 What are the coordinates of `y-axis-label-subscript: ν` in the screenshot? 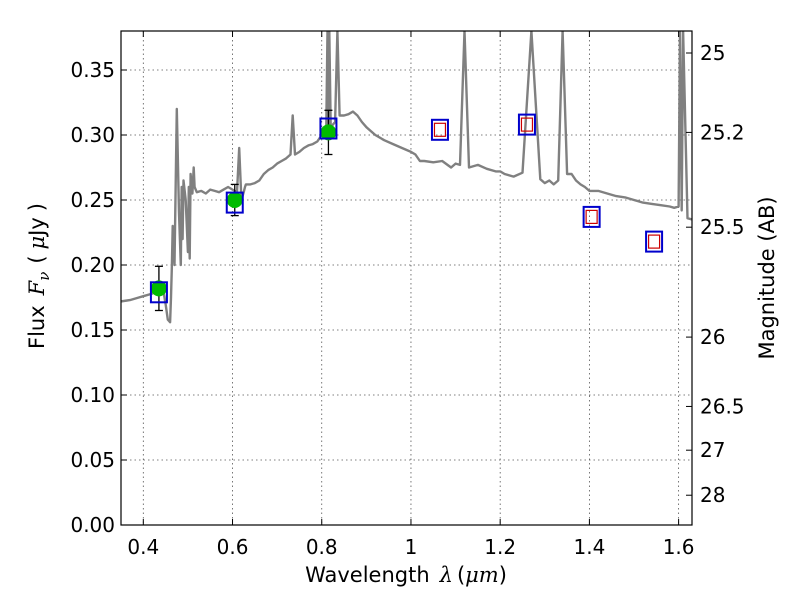 It's located at (44, 276).